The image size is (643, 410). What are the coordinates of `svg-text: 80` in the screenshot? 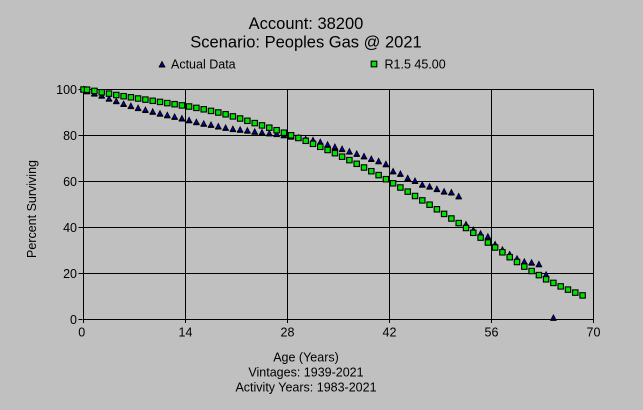 It's located at (70, 136).